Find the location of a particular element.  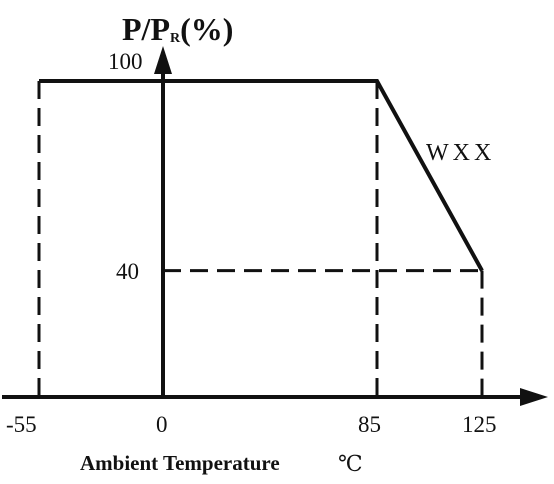

y-axis-title-main: P/P is located at coordinates (146, 29).